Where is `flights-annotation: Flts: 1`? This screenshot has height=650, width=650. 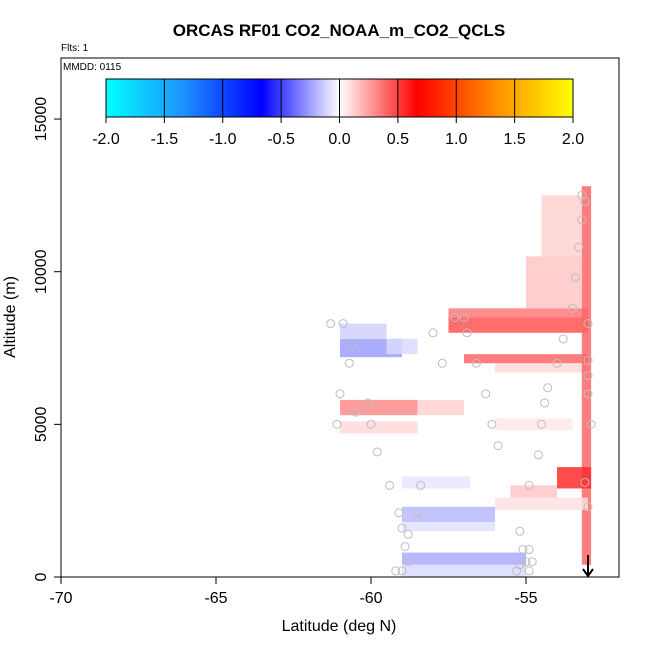
flights-annotation: Flts: 1 is located at coordinates (75, 48).